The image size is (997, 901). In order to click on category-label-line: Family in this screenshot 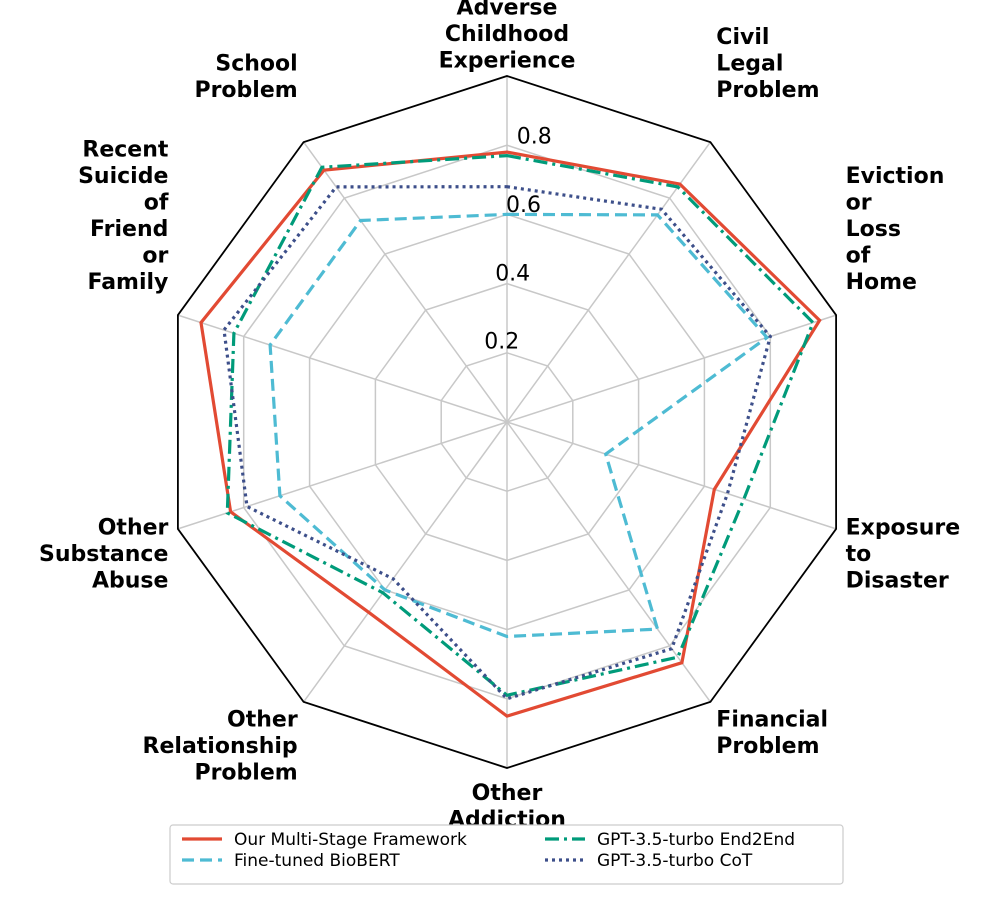, I will do `click(127, 282)`.